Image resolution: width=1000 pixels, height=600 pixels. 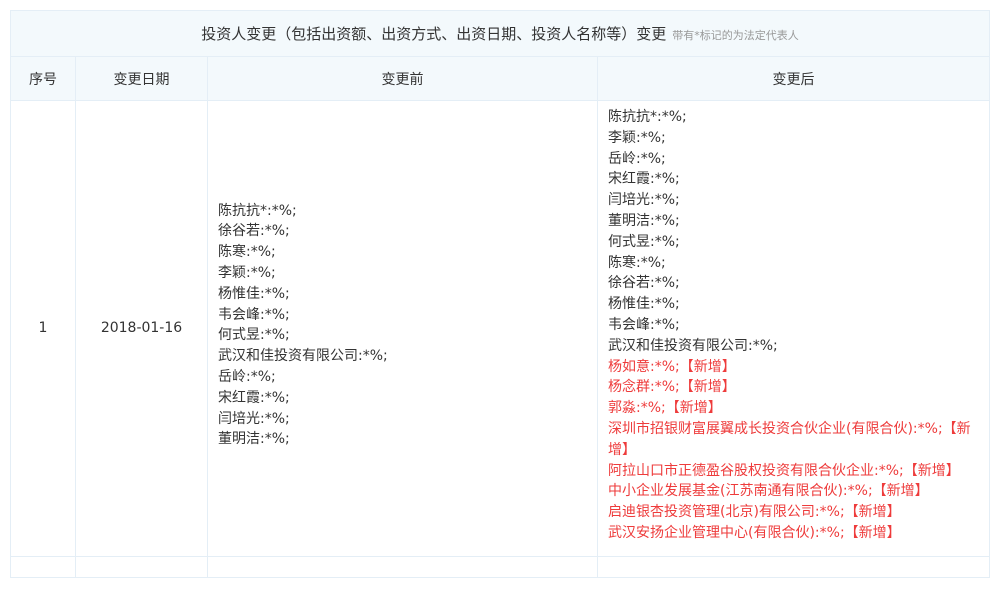 I want to click on header-after: 变更后, so click(x=793, y=78).